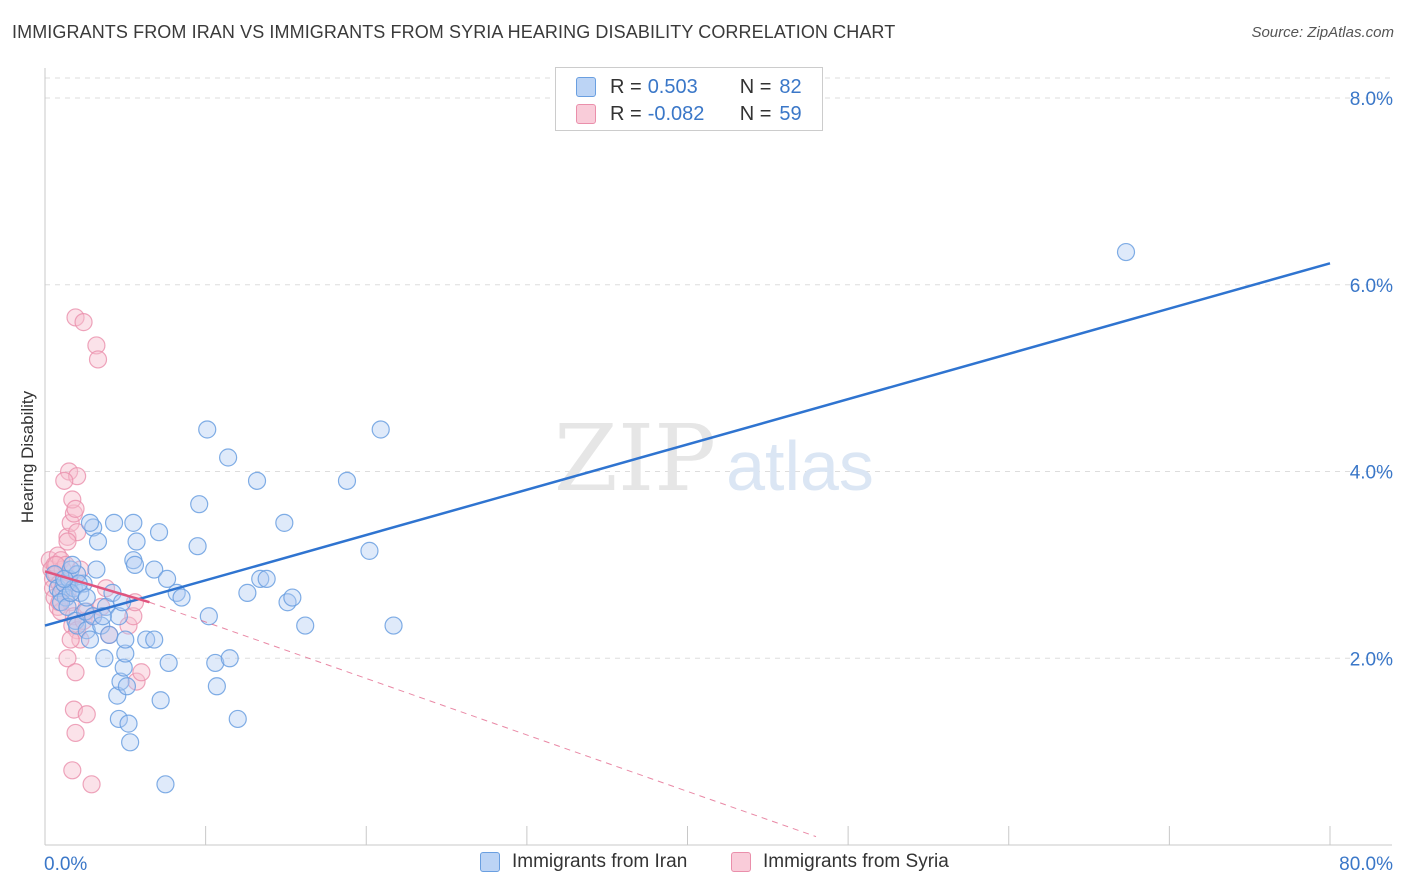 Image resolution: width=1406 pixels, height=892 pixels. I want to click on bottom-legend-label-syria: Immigrants from Syria, so click(856, 861).